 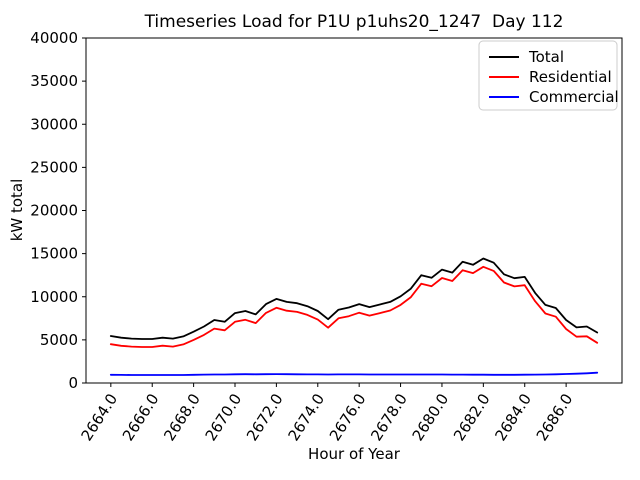 I want to click on legend: Total Residential Commercial, so click(x=548, y=75).